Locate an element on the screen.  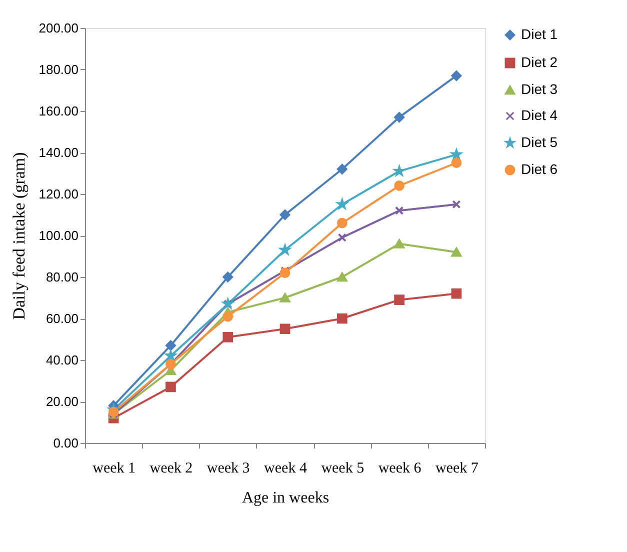
y-tick-label: 60.00 is located at coordinates (62, 318).